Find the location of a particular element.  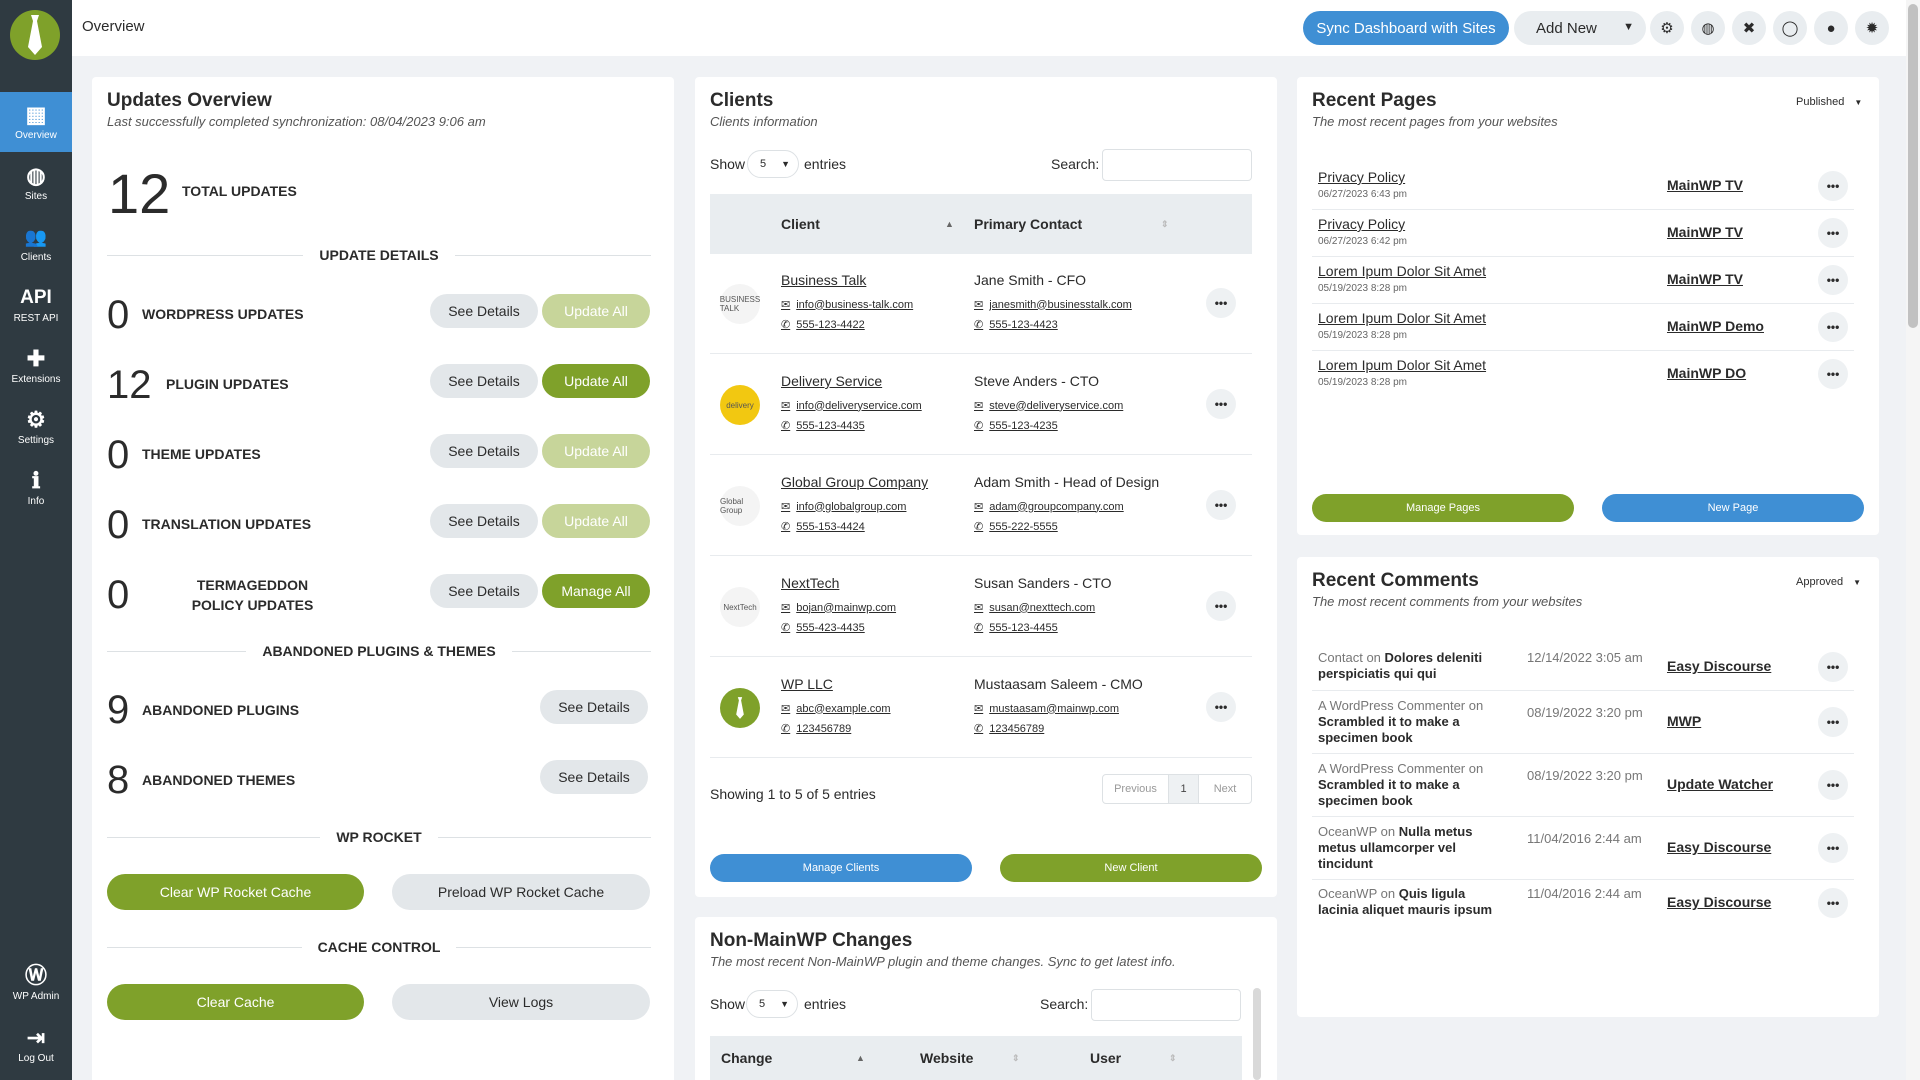

comment-post-link: Quis ligula lacinia aliquet mauris ipsum is located at coordinates (1405, 901).